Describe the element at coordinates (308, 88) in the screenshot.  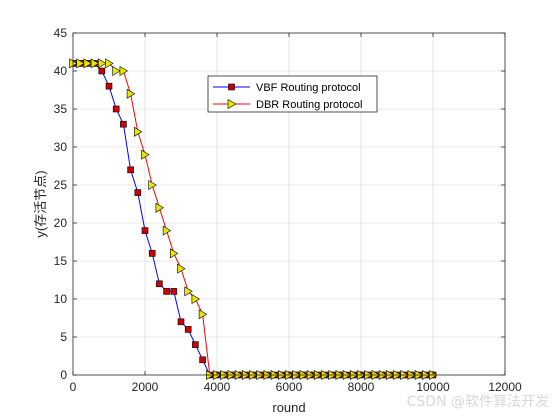
I see `legend-label-vbf: VBF Routing protocol` at that location.